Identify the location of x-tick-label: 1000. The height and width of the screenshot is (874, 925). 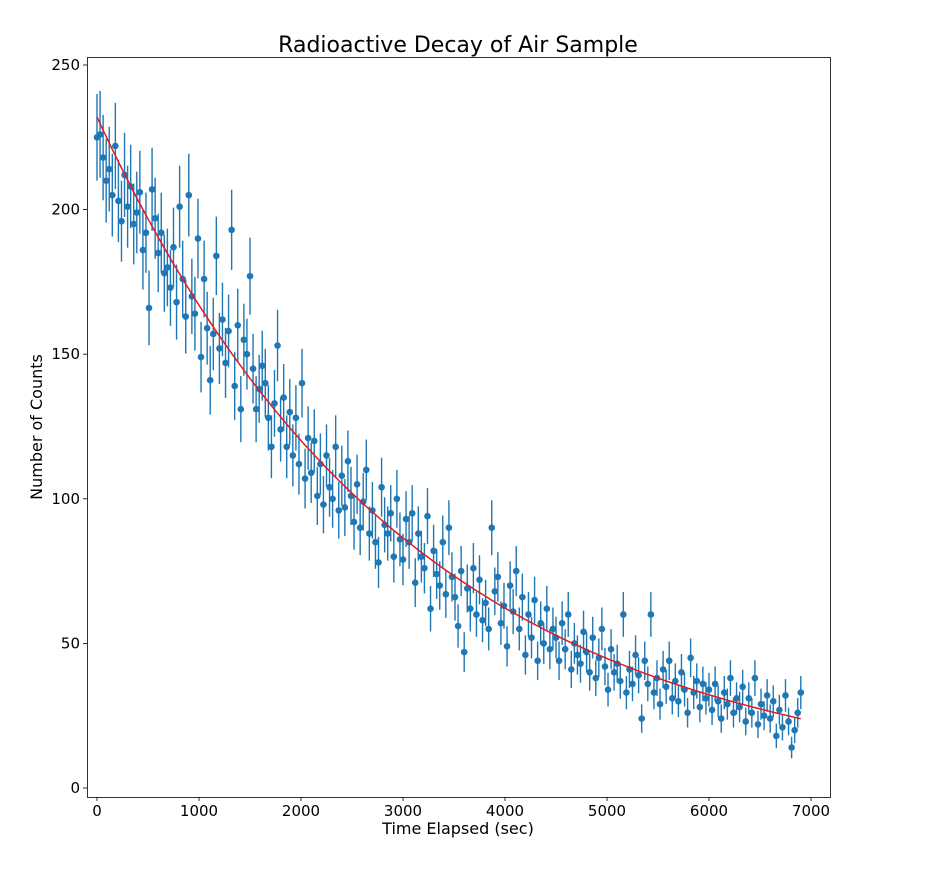
(199, 811).